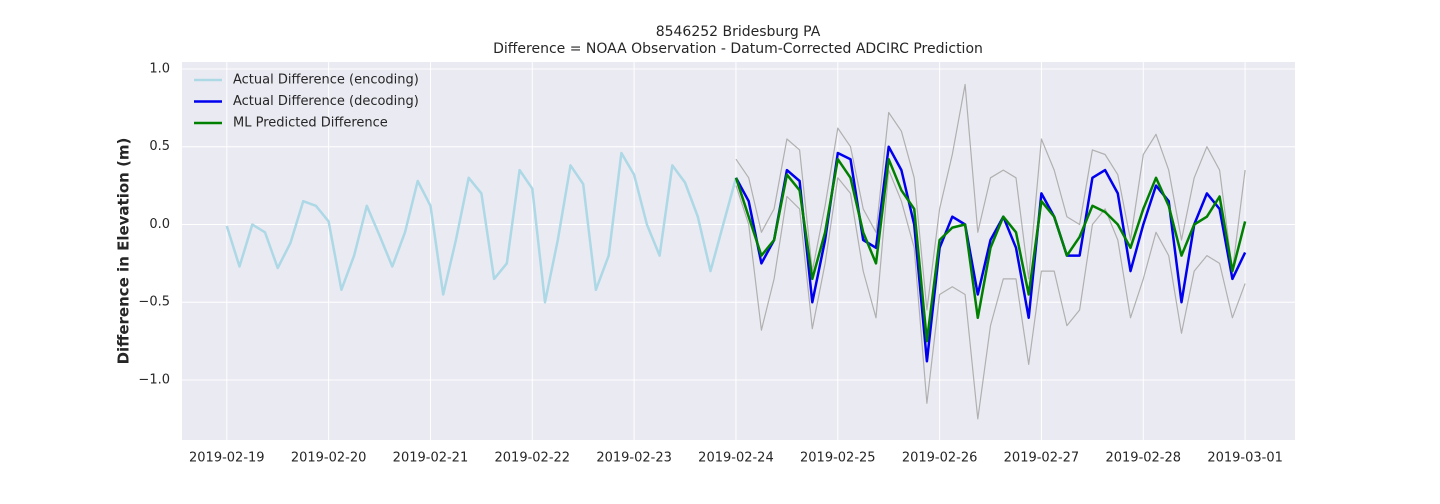 The height and width of the screenshot is (504, 1440). I want to click on y-tick-label: 0.5, so click(159, 146).